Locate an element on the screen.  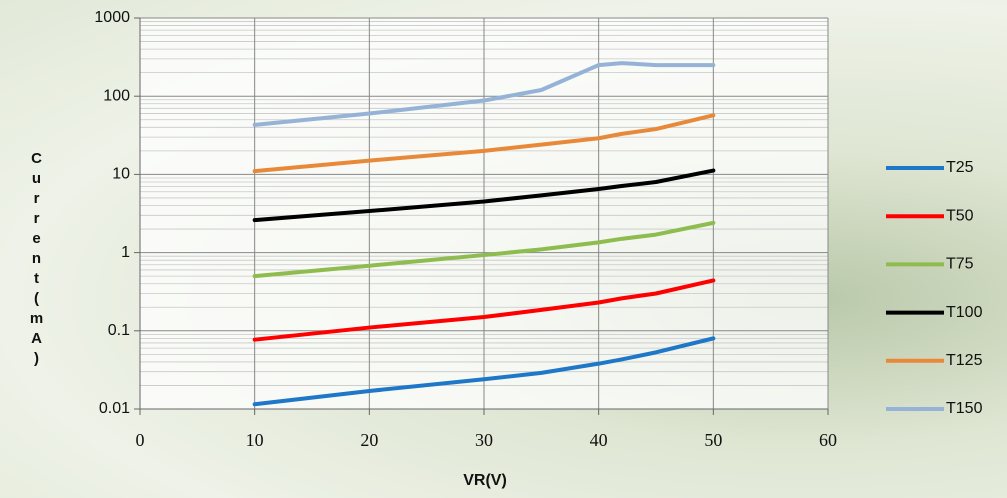
x-tick-label: 10 is located at coordinates (255, 440).